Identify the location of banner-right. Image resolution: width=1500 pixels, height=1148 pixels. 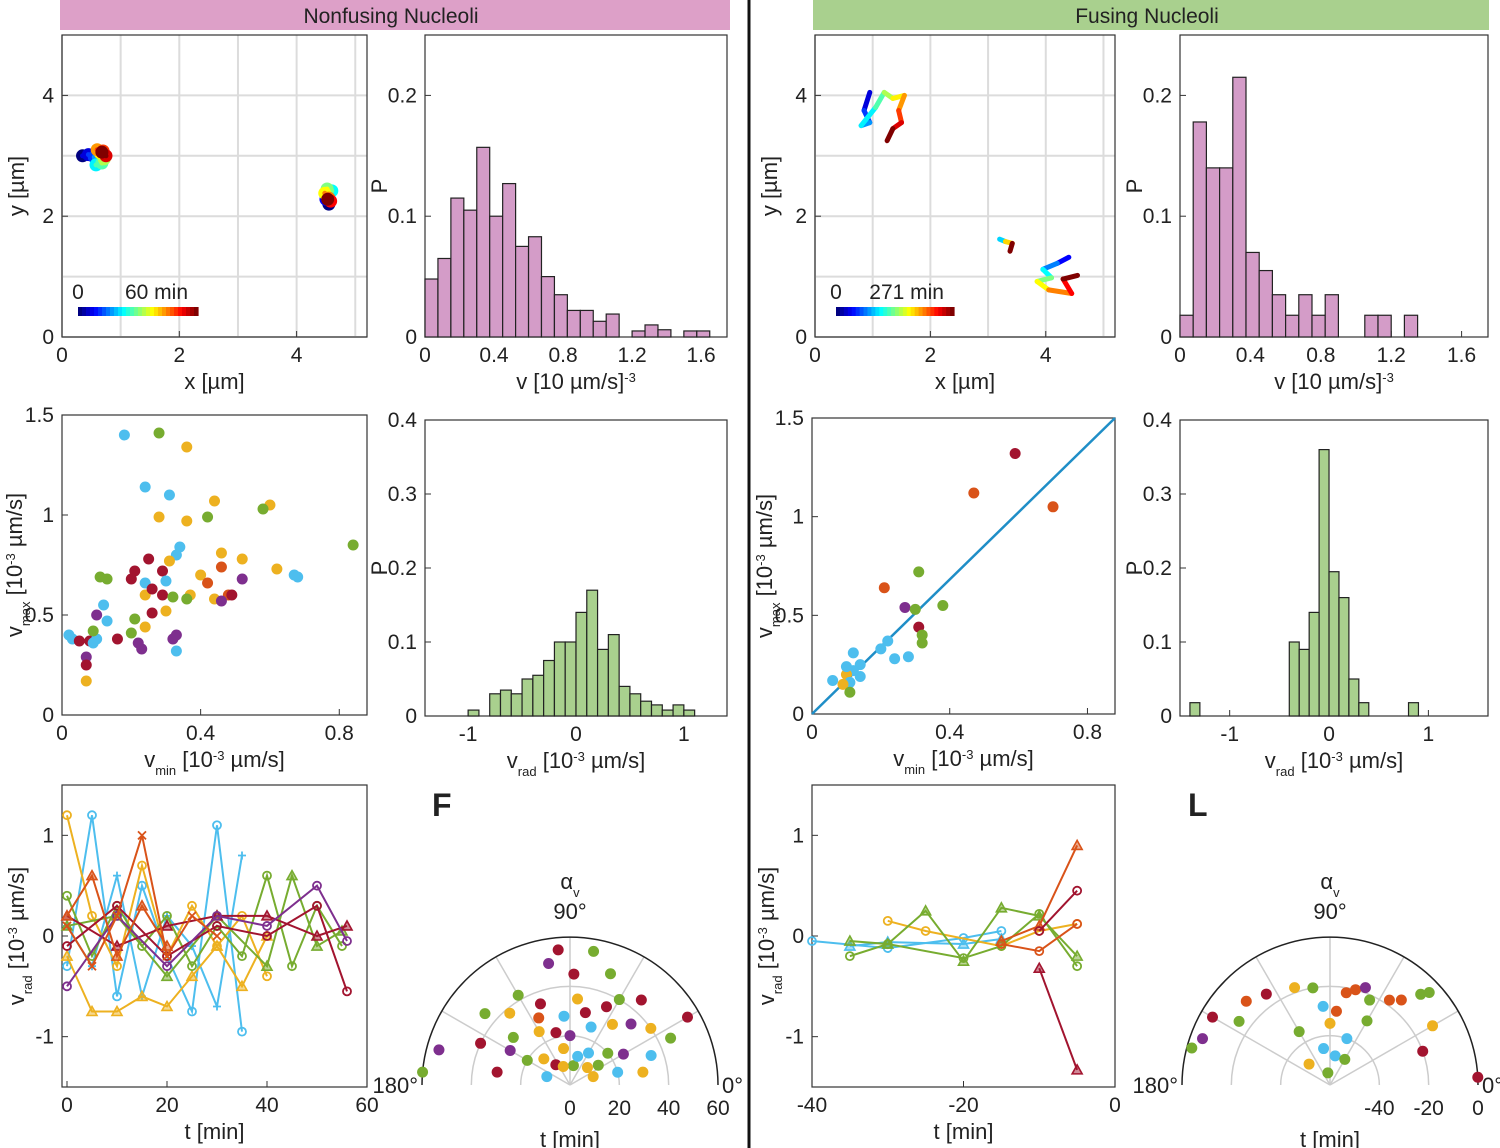
(1151, 15).